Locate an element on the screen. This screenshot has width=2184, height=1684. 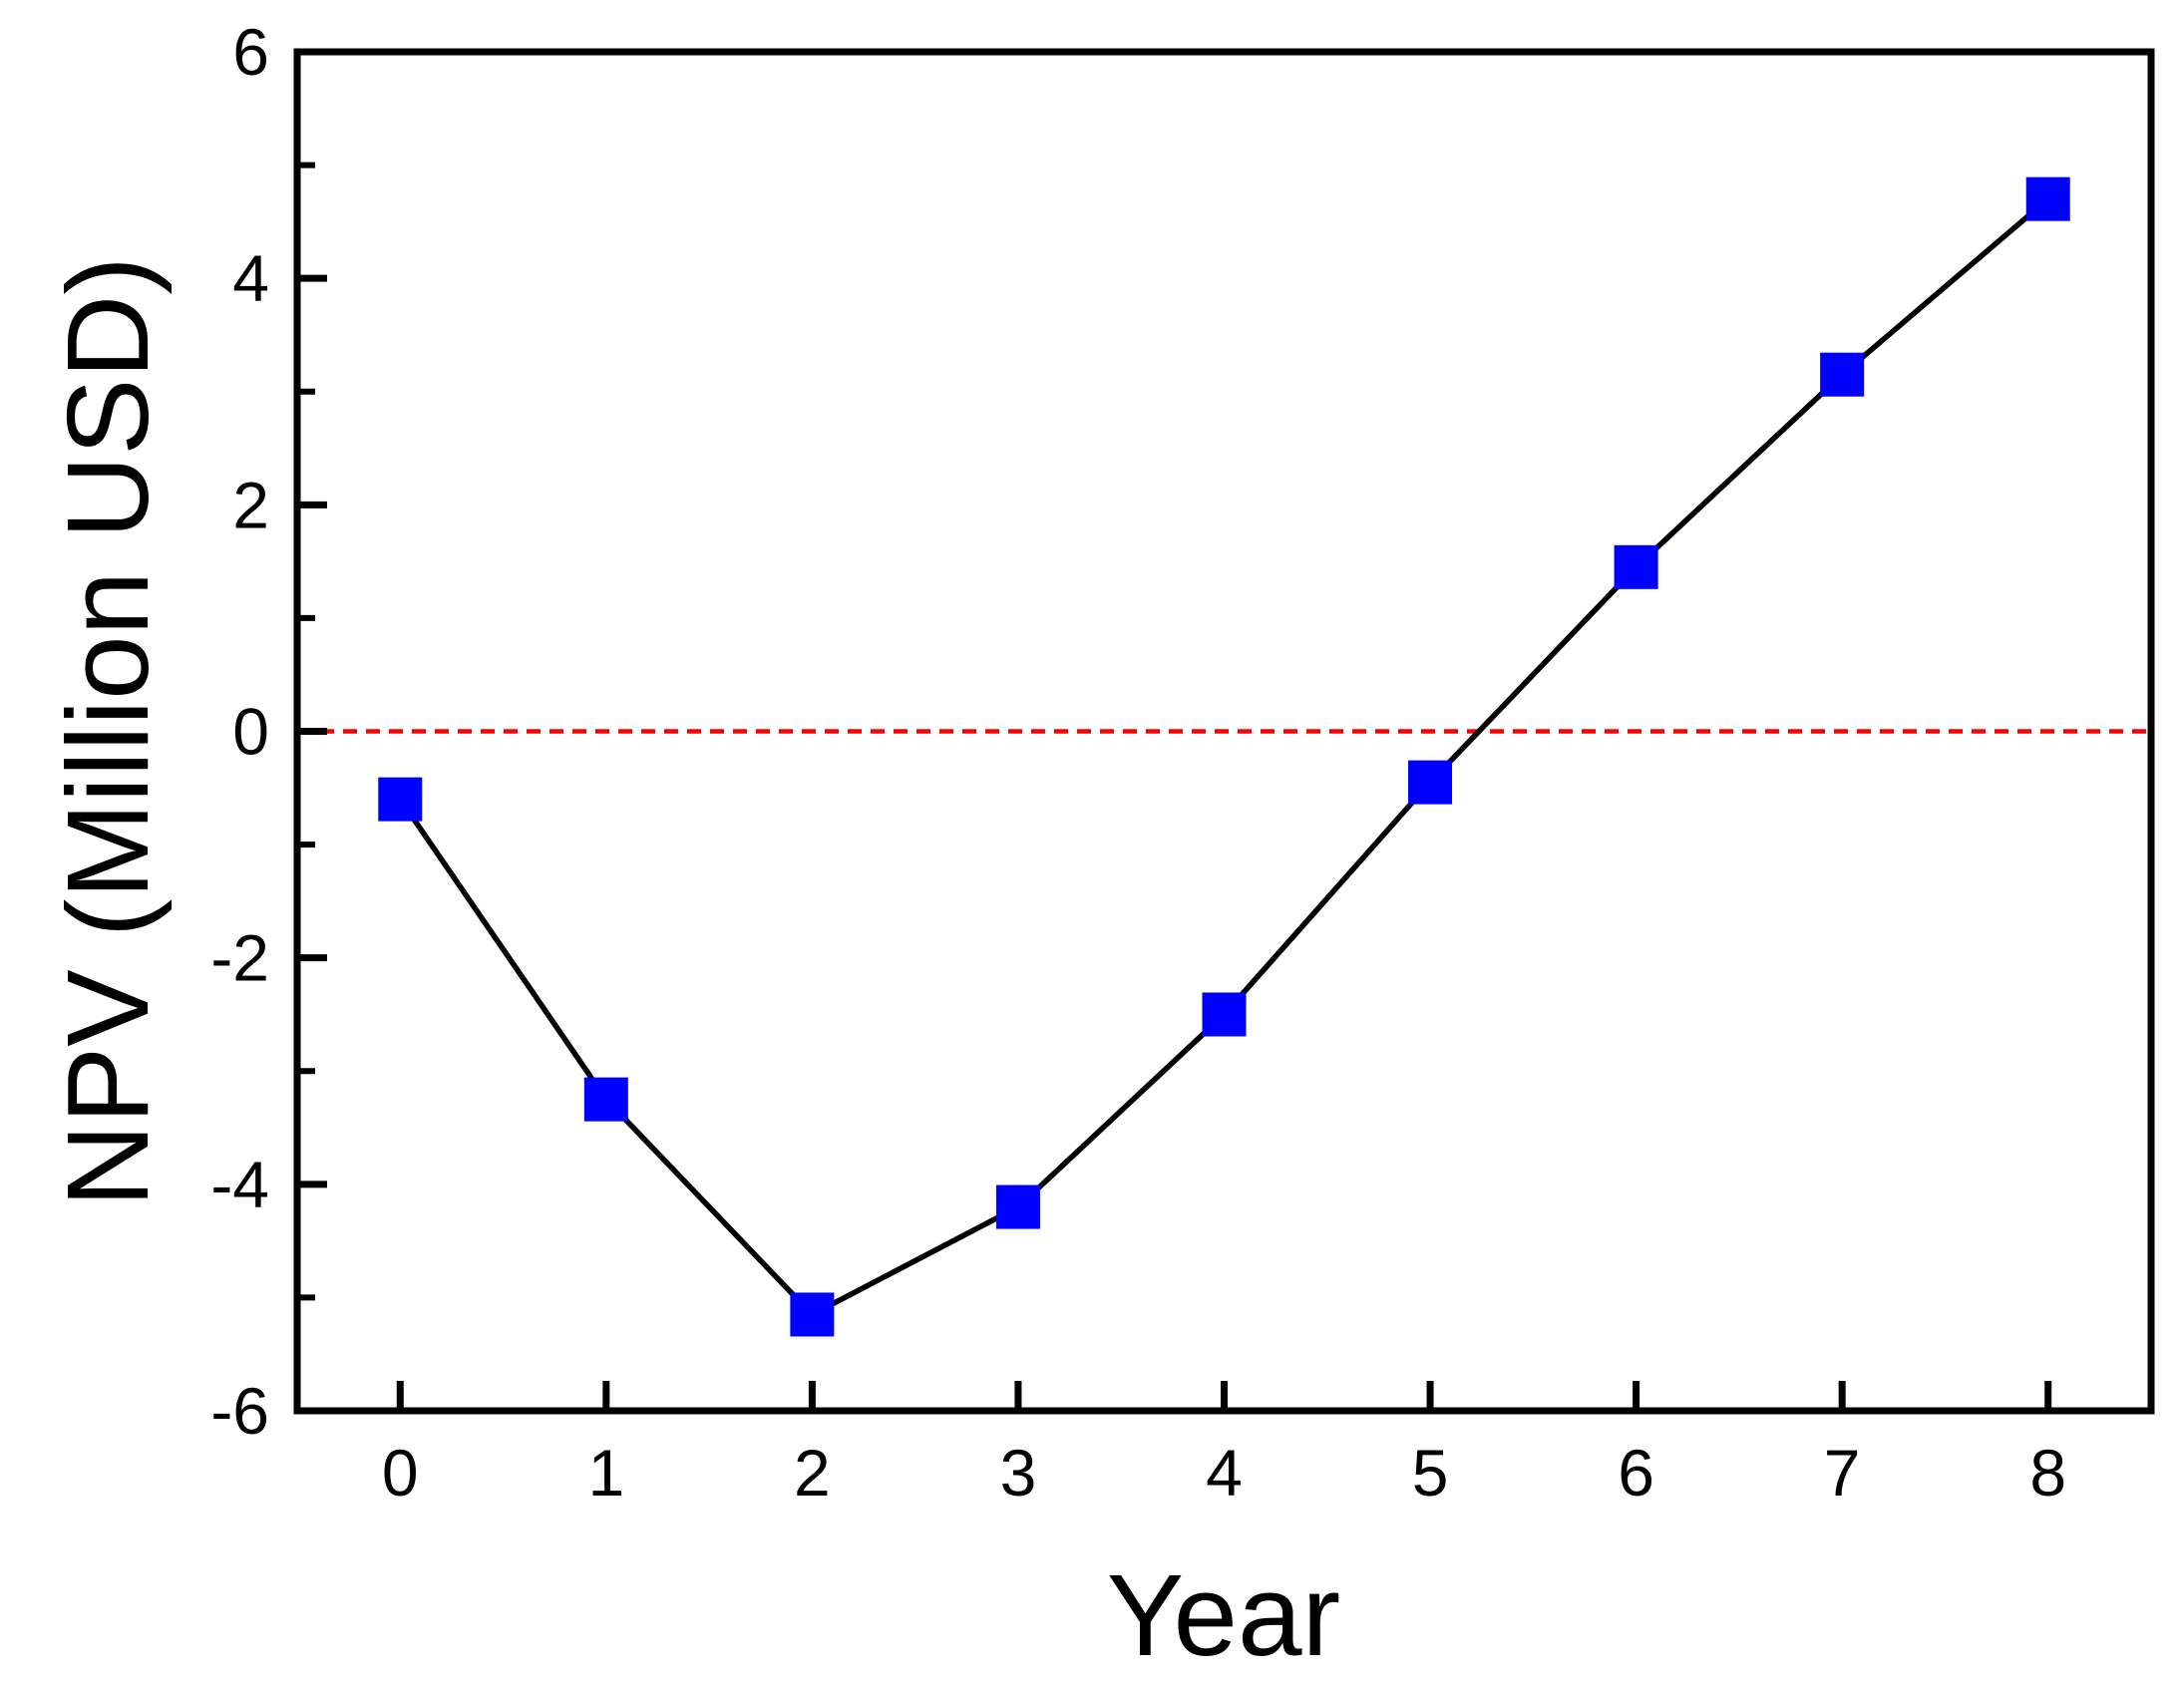
y-tick-label: -4 is located at coordinates (239, 1185).